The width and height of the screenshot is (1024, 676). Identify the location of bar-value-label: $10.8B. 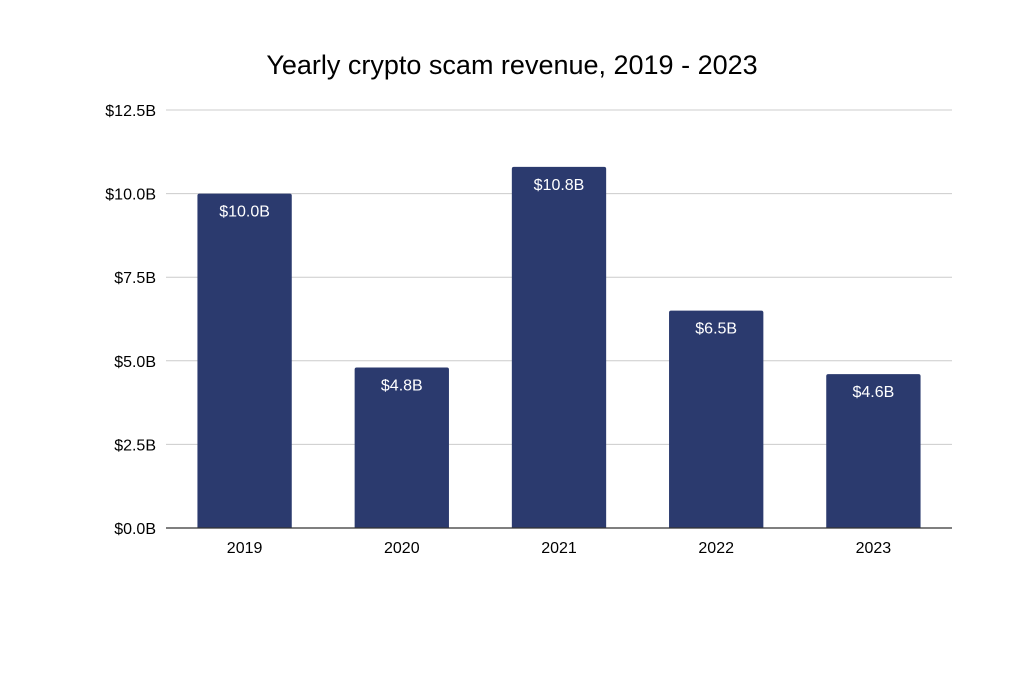
(559, 185).